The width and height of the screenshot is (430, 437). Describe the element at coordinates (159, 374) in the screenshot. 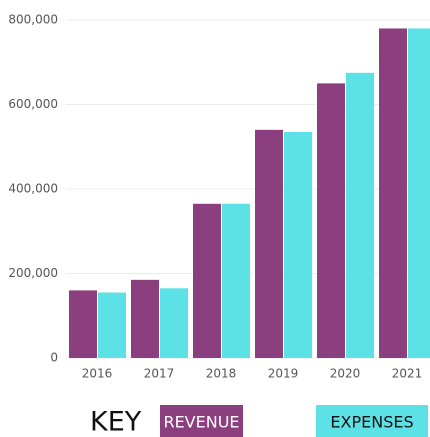

I see `x-tick-label: 2017` at that location.